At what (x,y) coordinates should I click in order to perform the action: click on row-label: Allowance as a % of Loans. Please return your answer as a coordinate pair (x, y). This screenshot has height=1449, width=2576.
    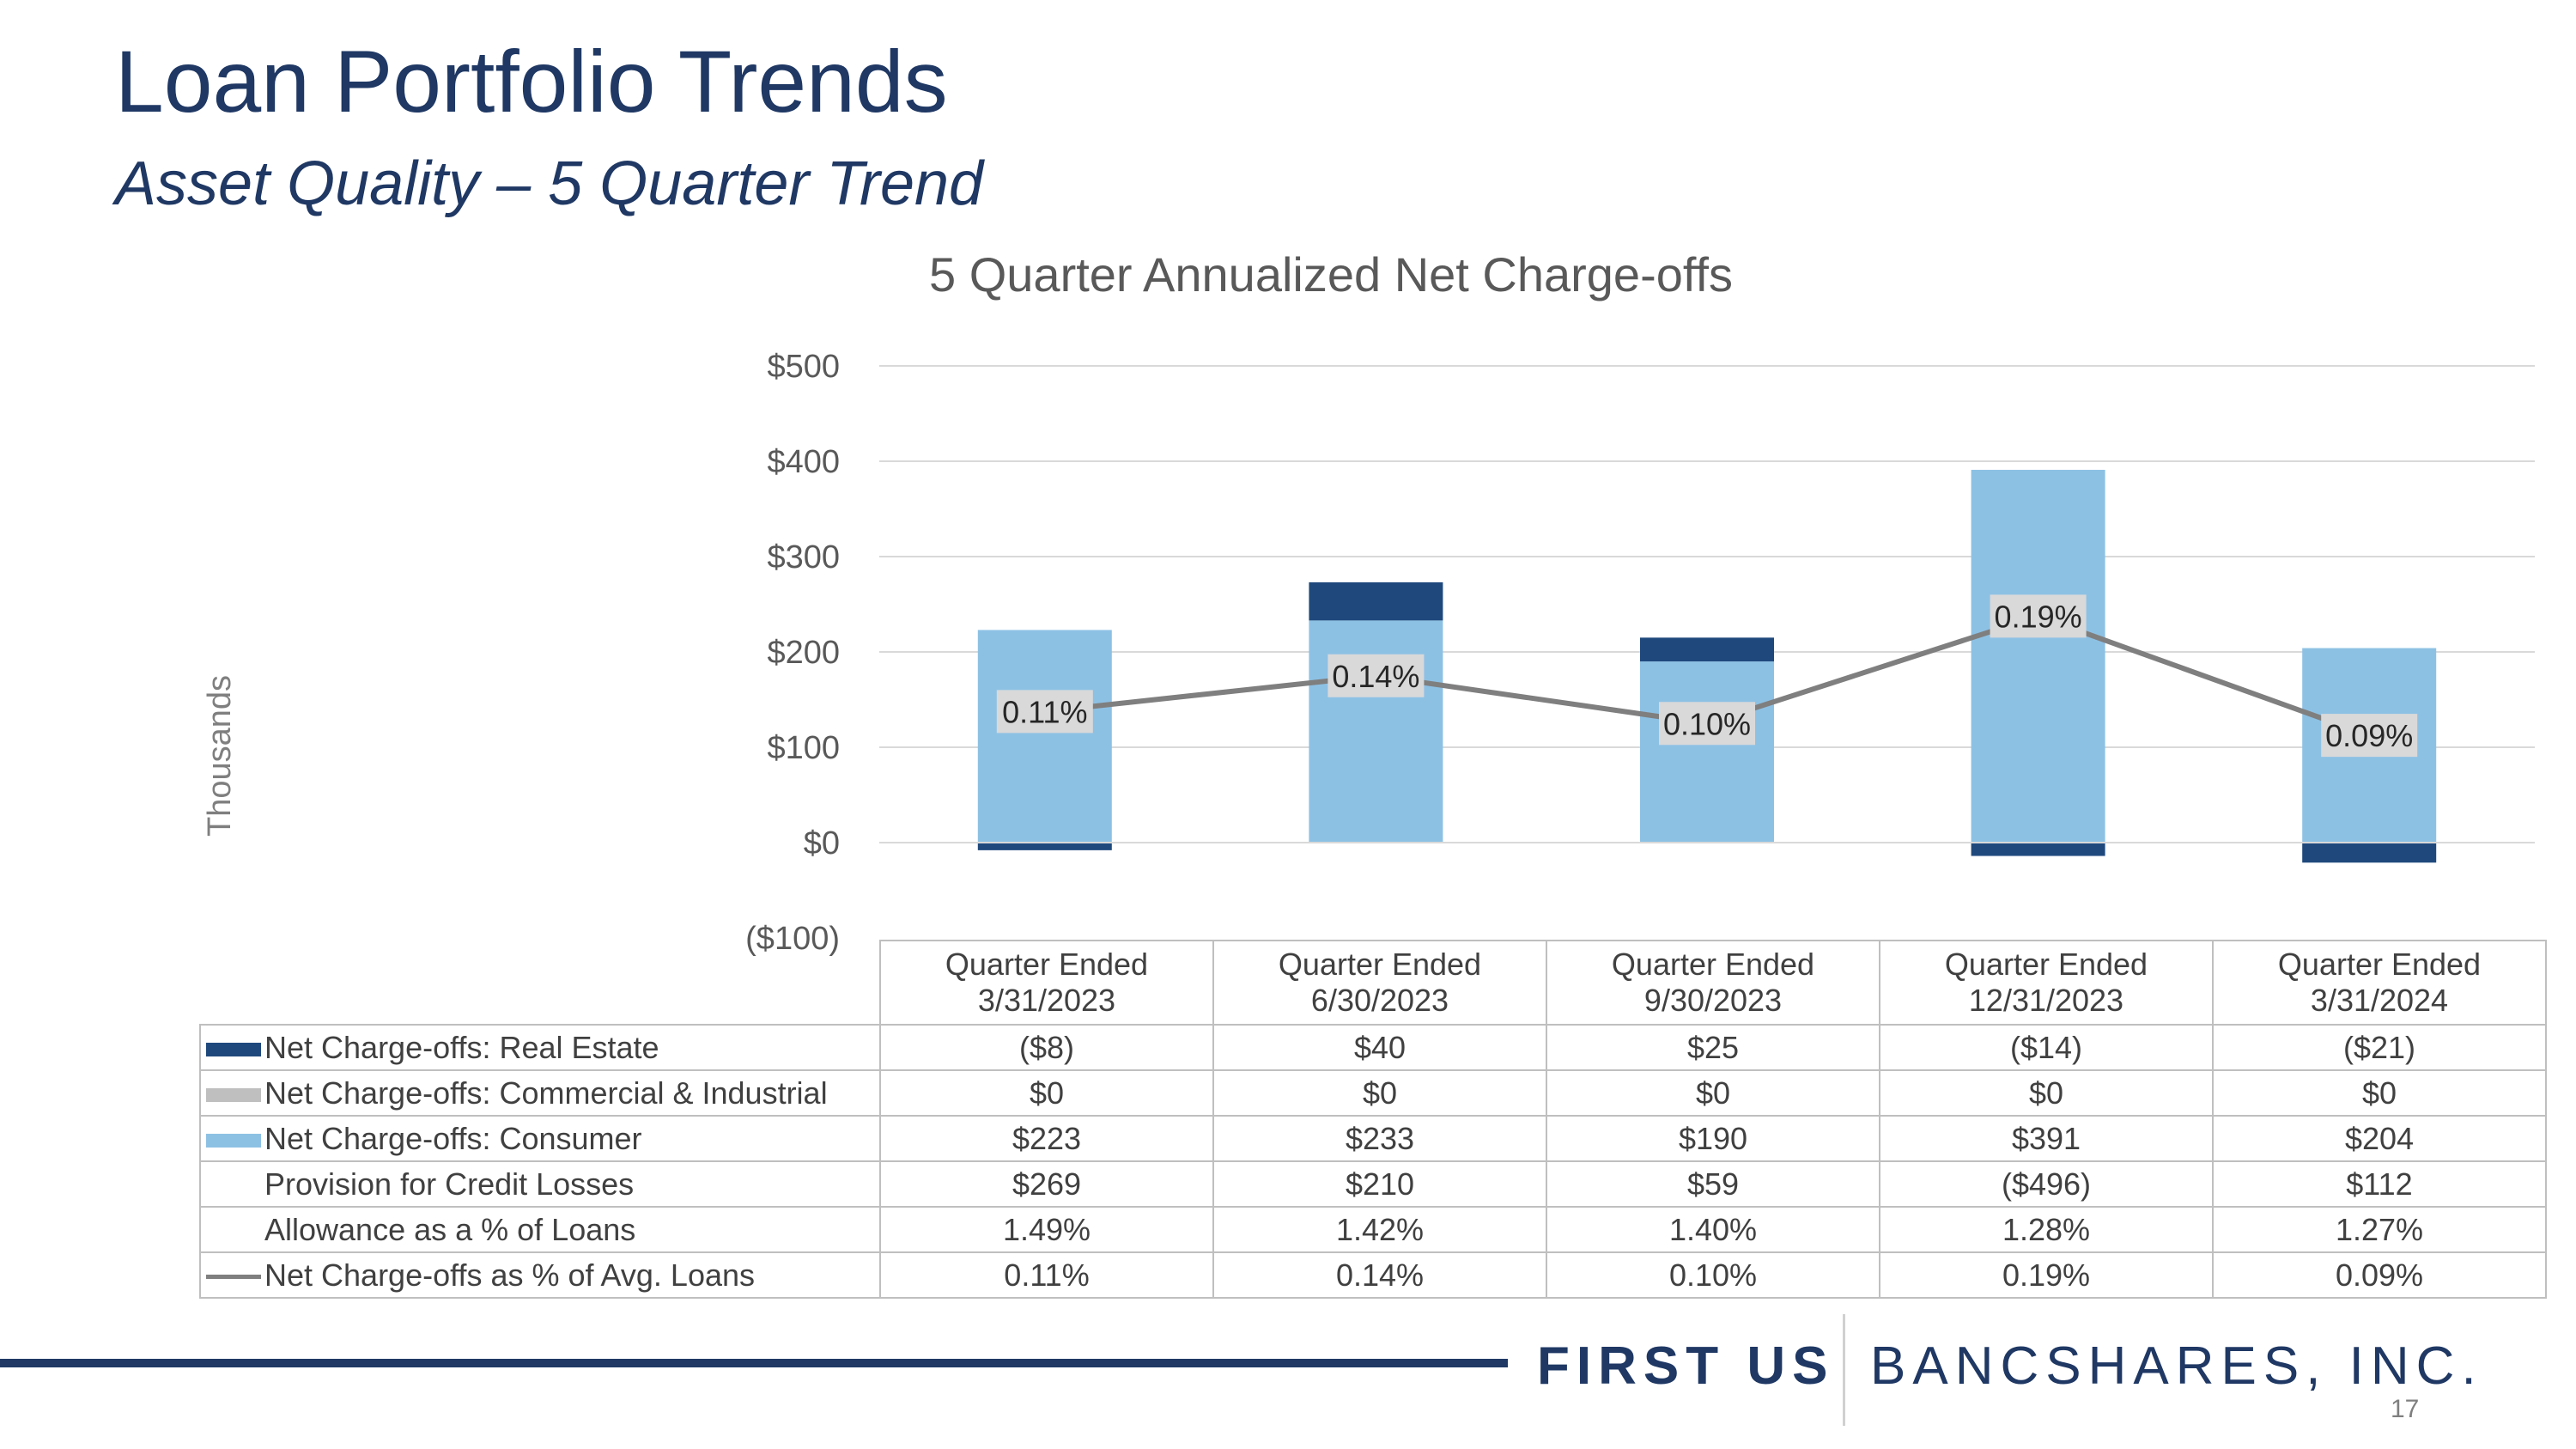
    Looking at the image, I should click on (450, 1229).